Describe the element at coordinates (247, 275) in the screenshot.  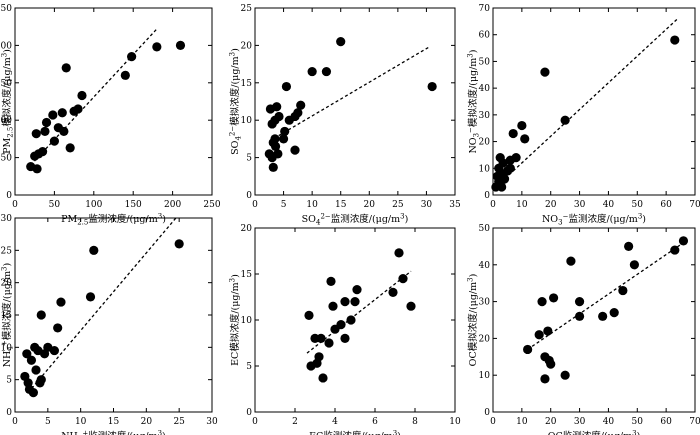
I see `y-tick-label: 15` at that location.